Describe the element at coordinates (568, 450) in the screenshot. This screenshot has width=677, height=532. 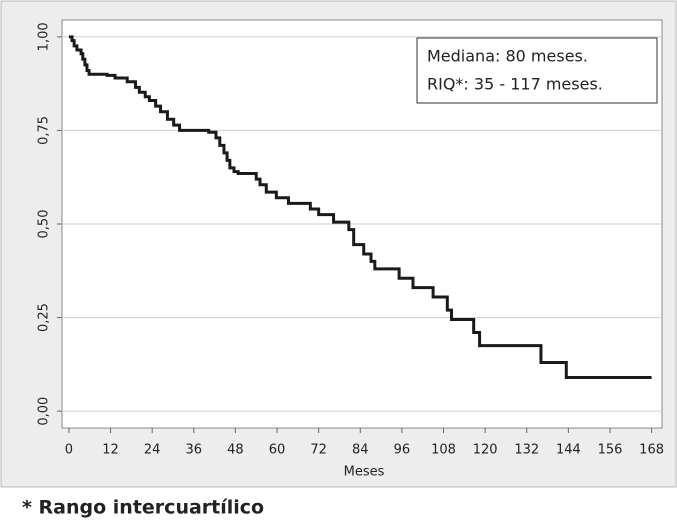
I see `x-tick-label: 144` at that location.